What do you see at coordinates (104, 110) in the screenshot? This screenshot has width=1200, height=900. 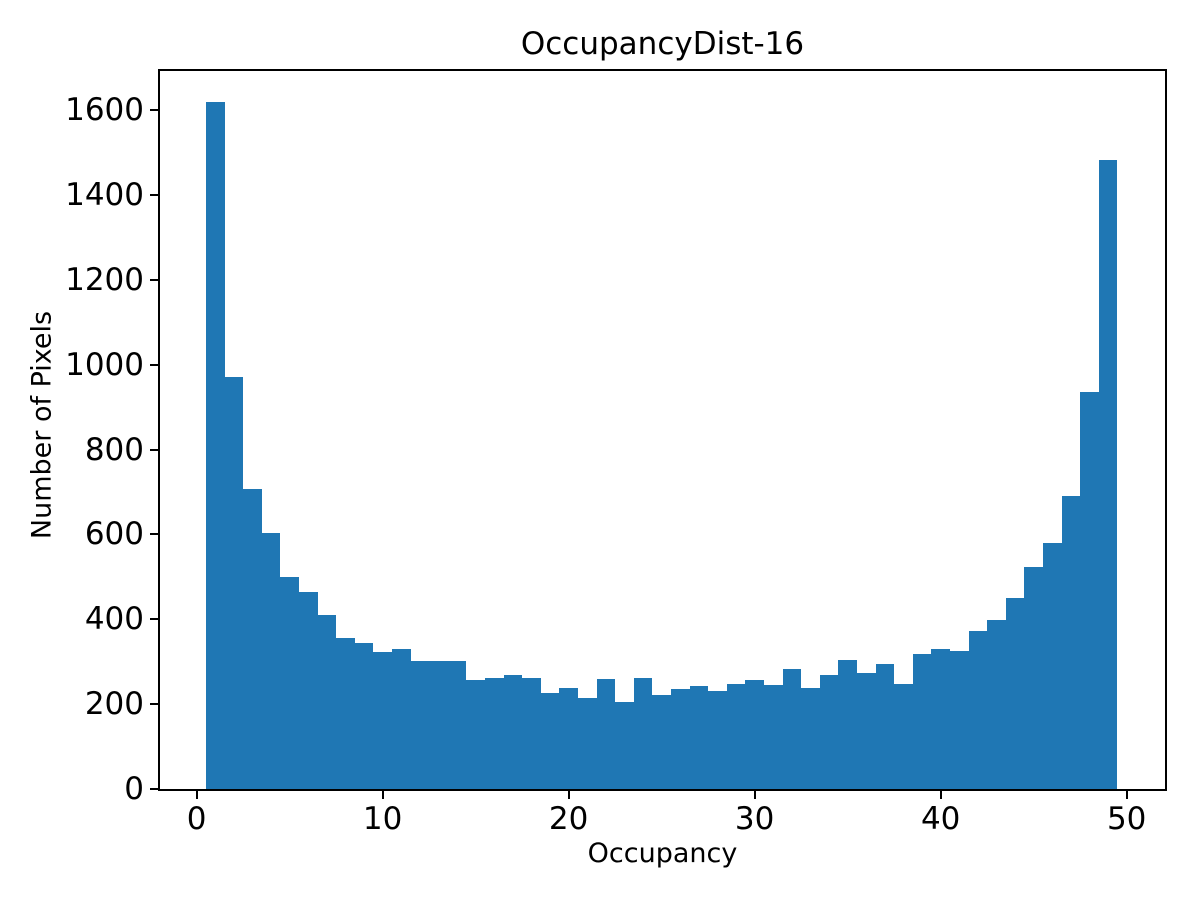 I see `y-axis-tick-label: 1600` at bounding box center [104, 110].